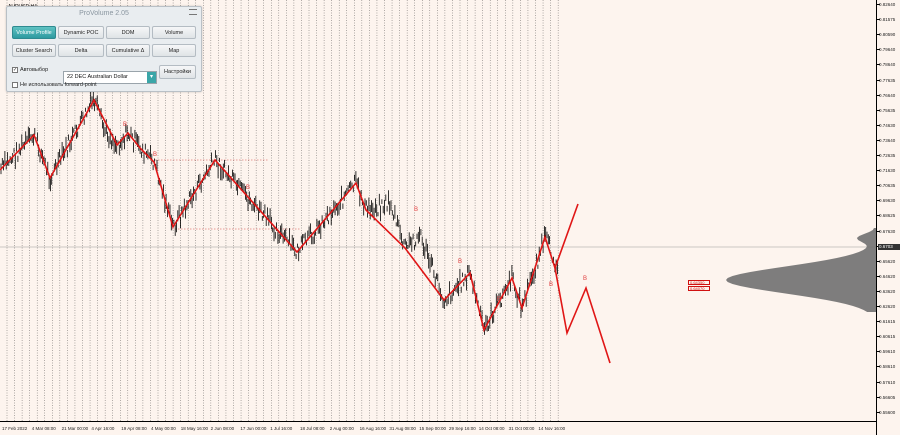  Describe the element at coordinates (491, 428) in the screenshot. I see `time-tick-label: 14 Oct 08:00` at that location.